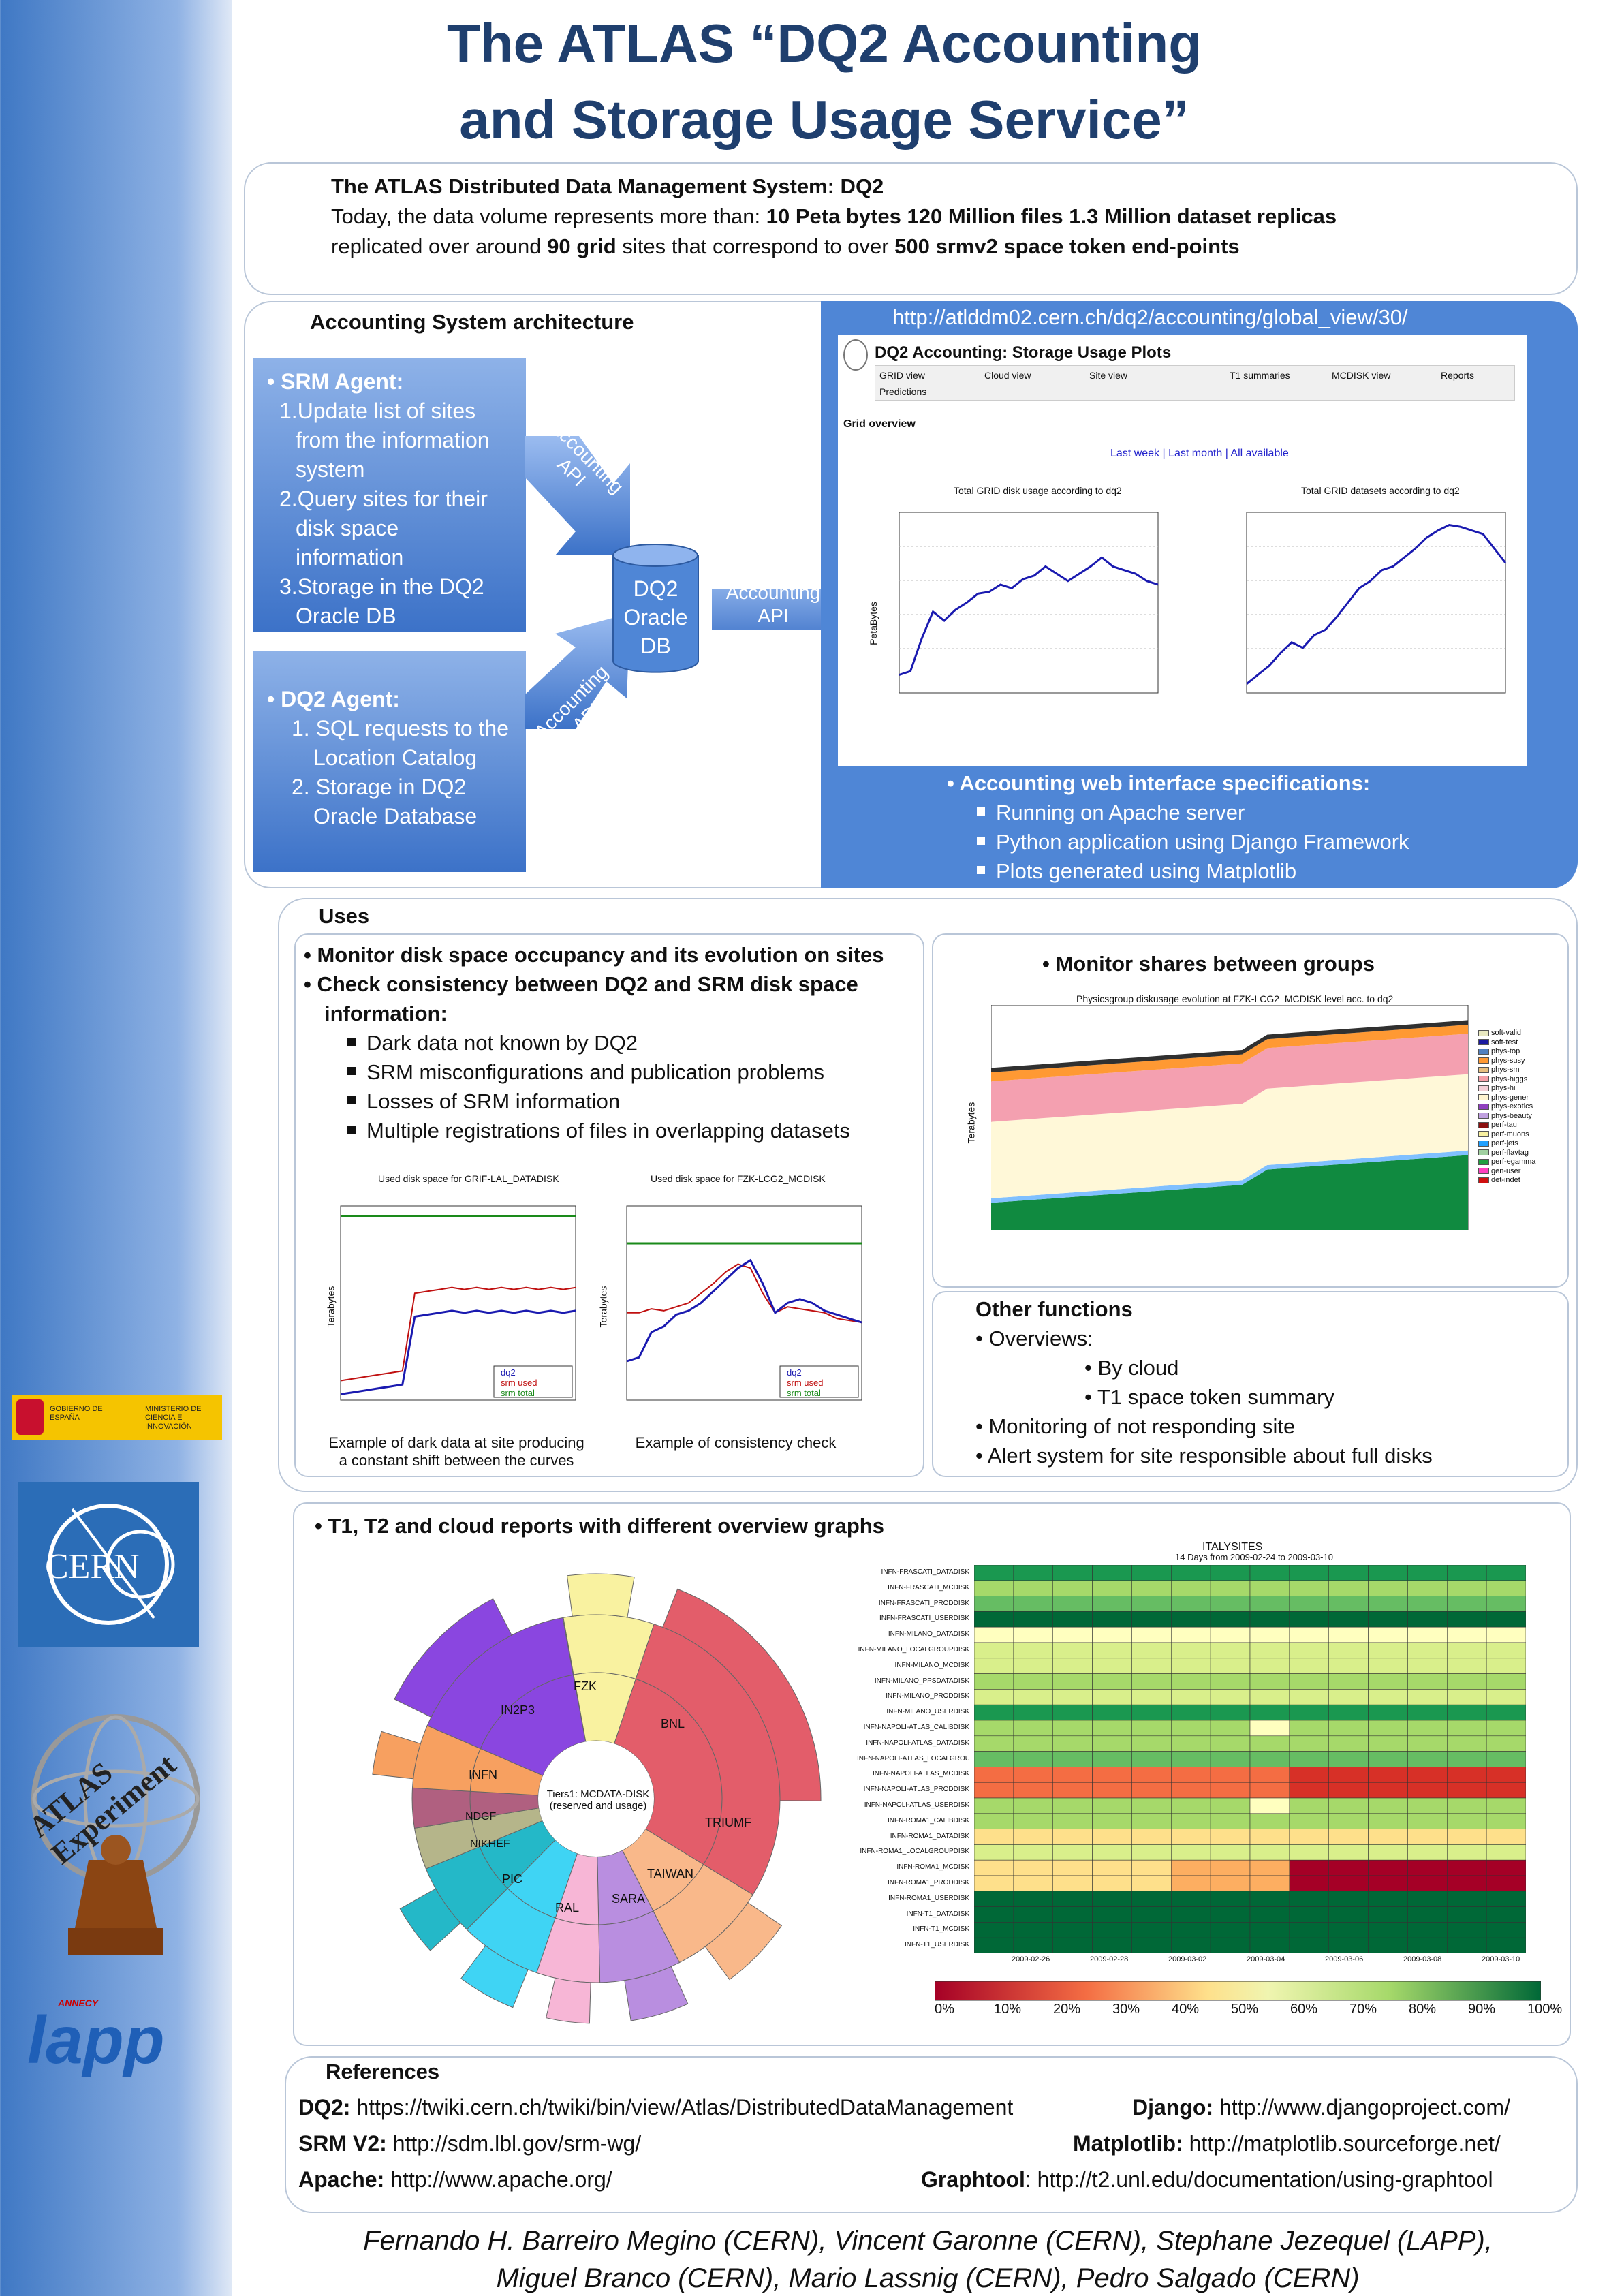 The image size is (1624, 2296). I want to click on architecture-heading: Accounting System architecture, so click(472, 322).